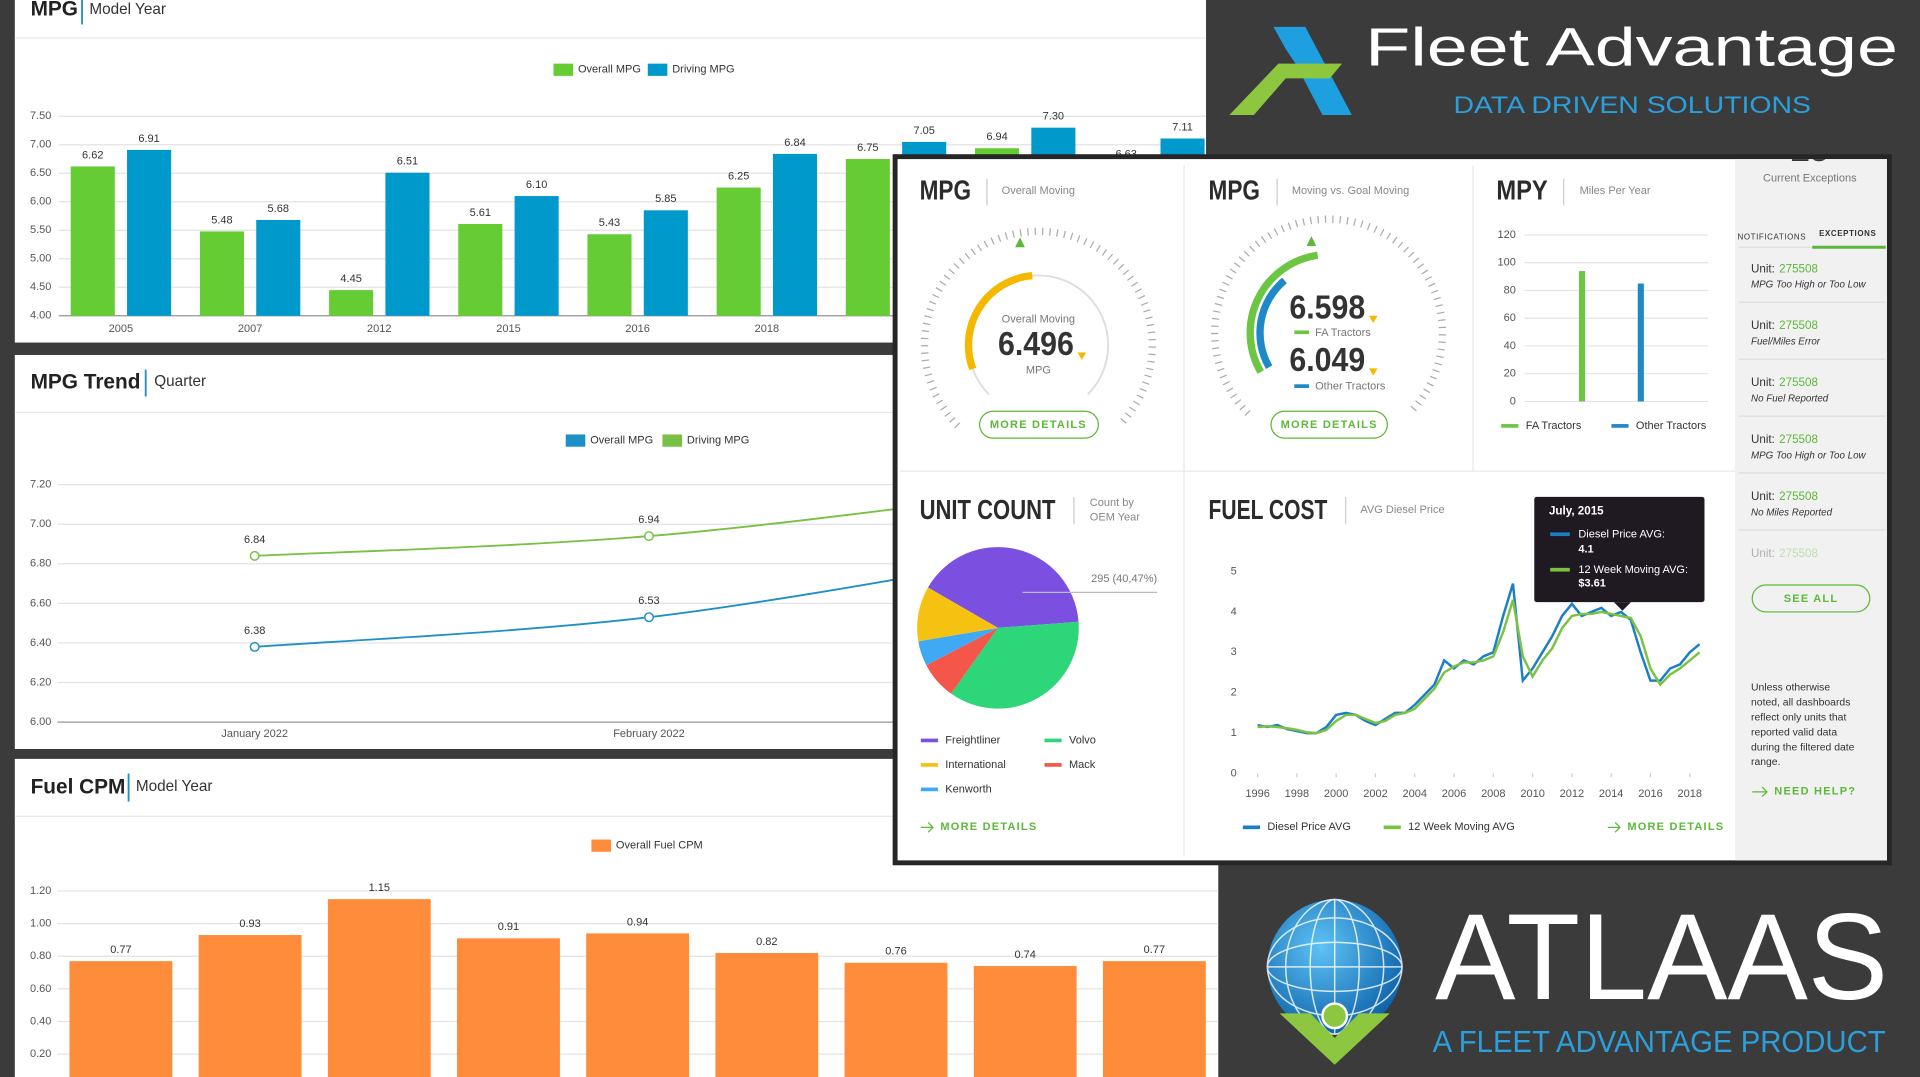 The width and height of the screenshot is (1920, 1077). What do you see at coordinates (1809, 285) in the screenshot?
I see `issue: MPG Too High or Too Low` at bounding box center [1809, 285].